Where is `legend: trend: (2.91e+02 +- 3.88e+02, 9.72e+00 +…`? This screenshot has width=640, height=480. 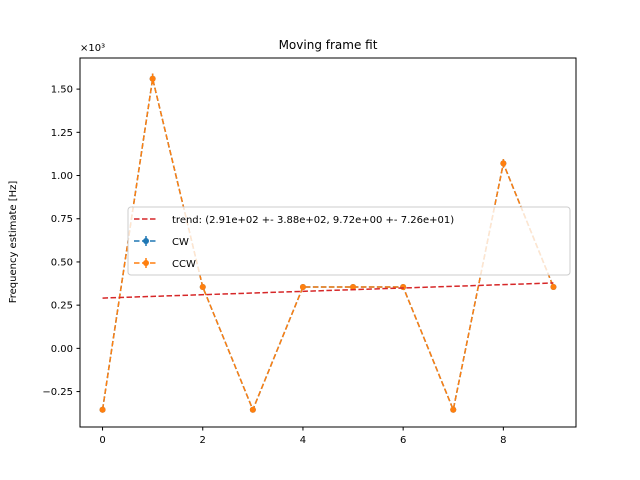 legend: trend: (2.91e+02 +- 3.88e+02, 9.72e+00 +… is located at coordinates (349, 241).